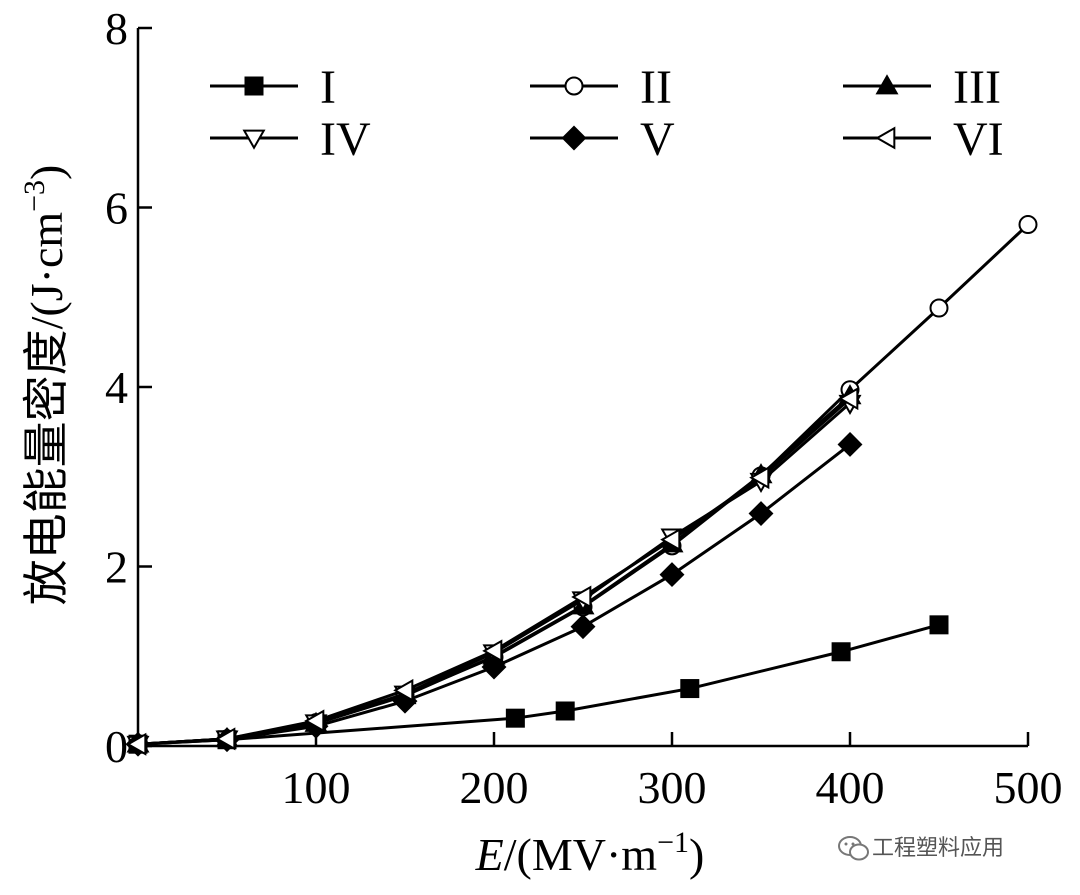 This screenshot has height=895, width=1080. I want to click on watermark: 工程塑料应用, so click(921, 848).